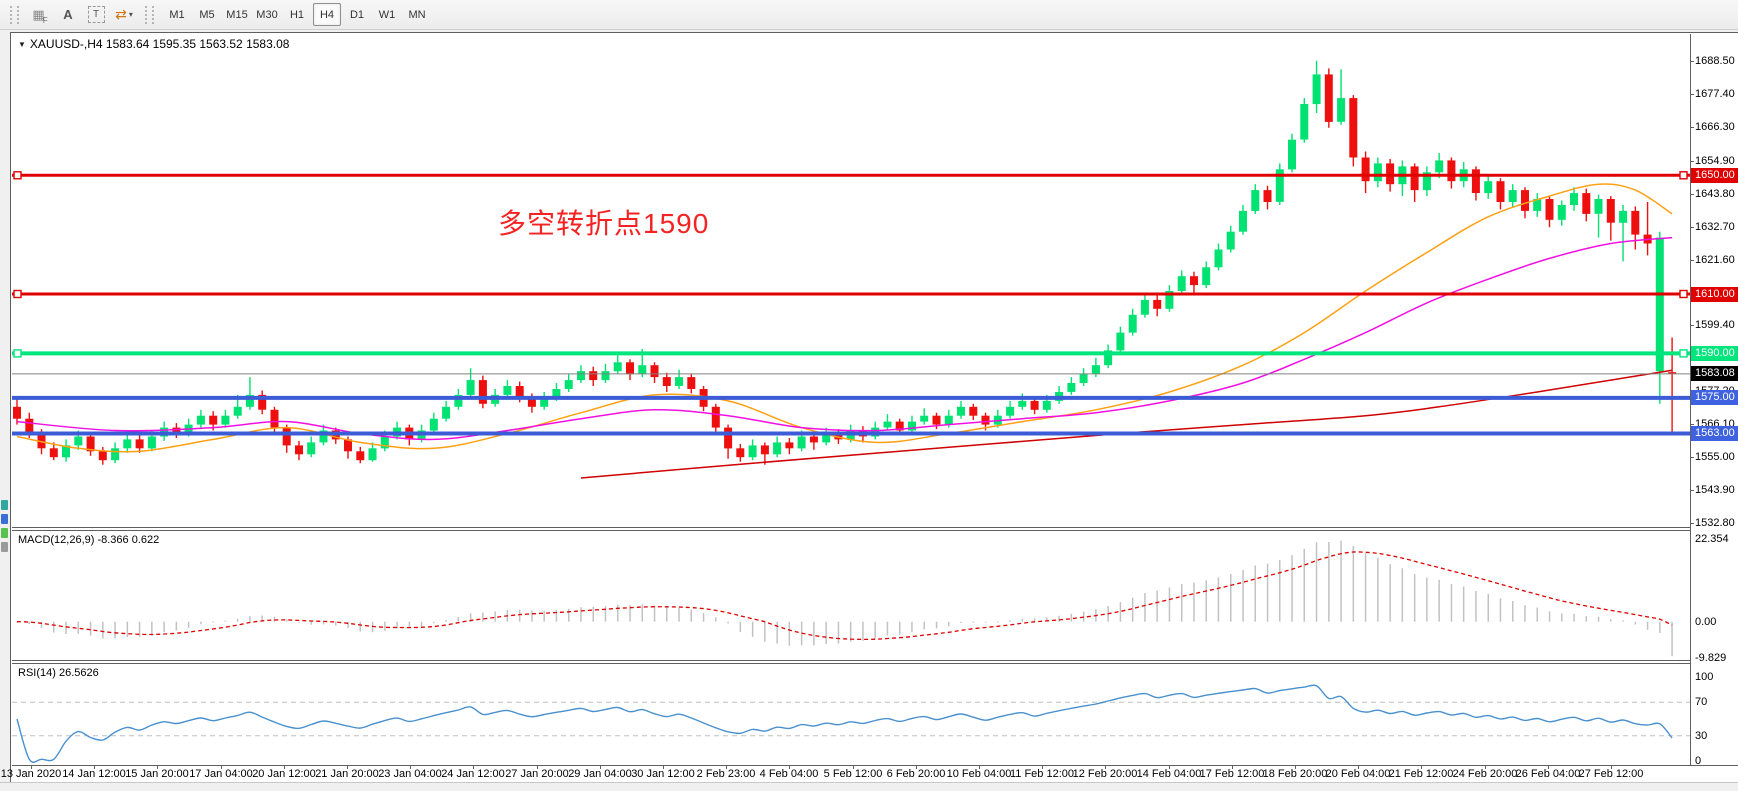 The height and width of the screenshot is (791, 1738). What do you see at coordinates (410, 774) in the screenshot?
I see `time-axis-label: 23 Jan 04:00` at bounding box center [410, 774].